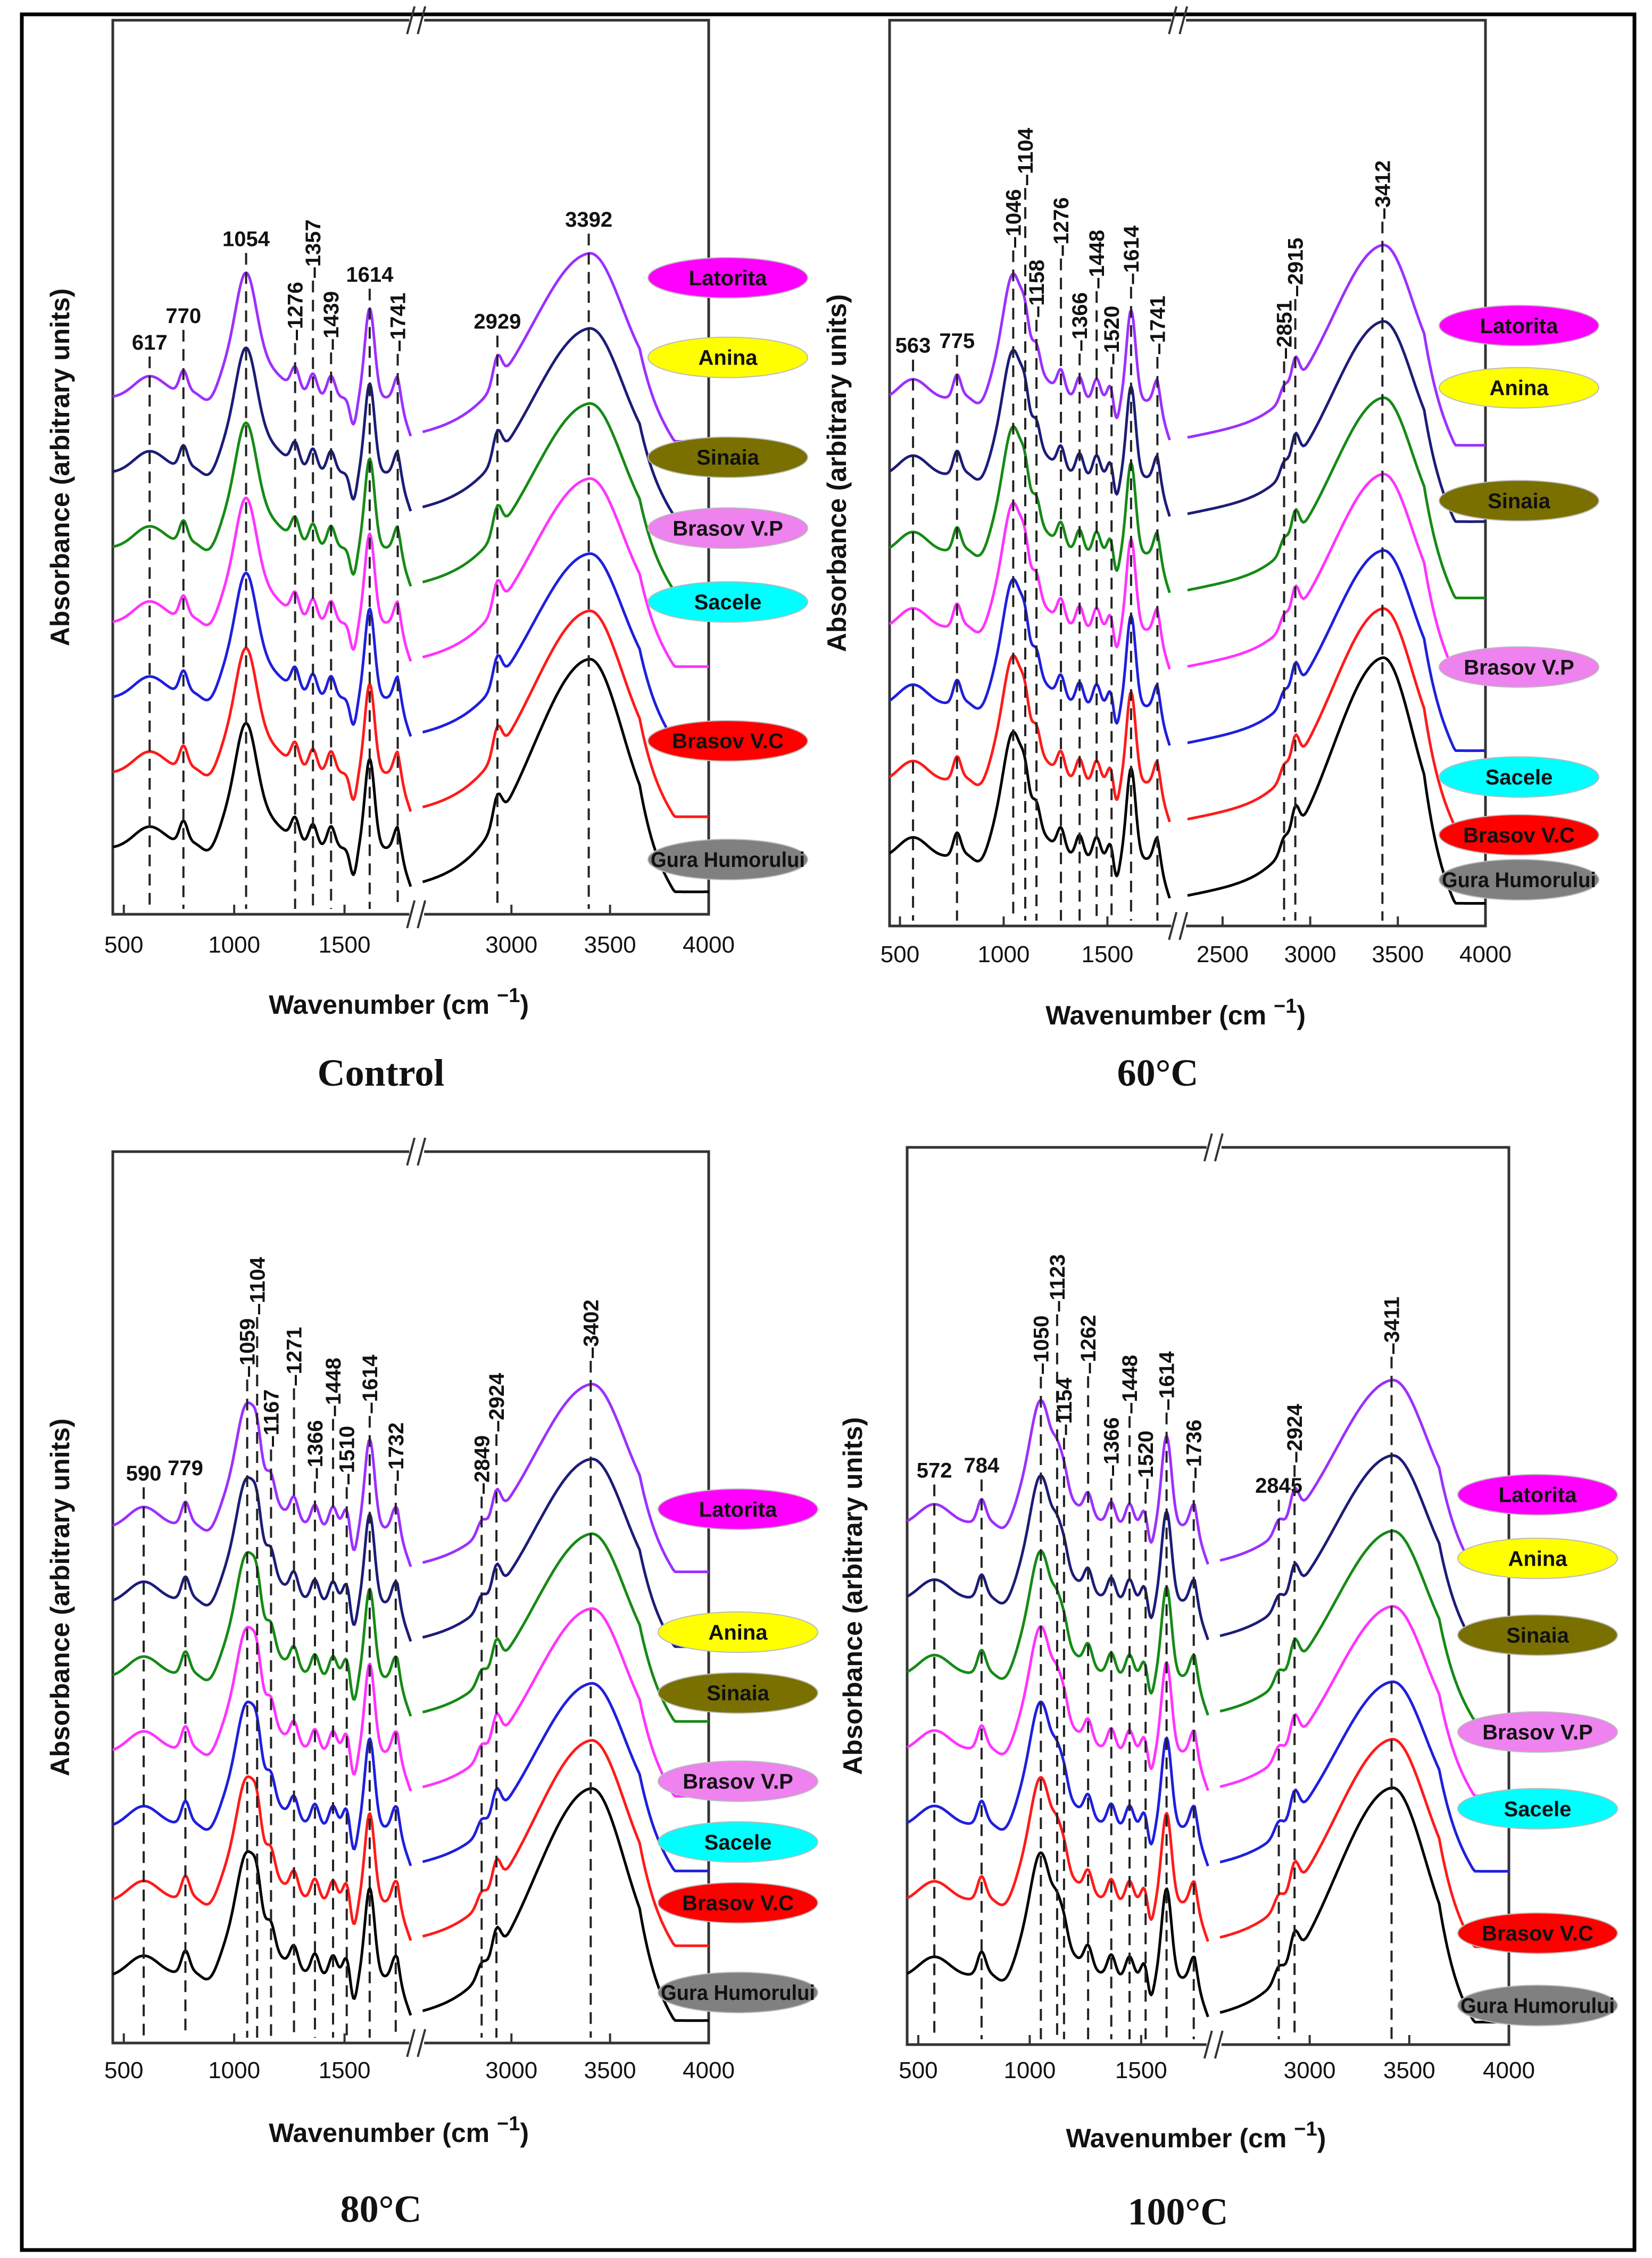 The height and width of the screenshot is (2258, 1652). Describe the element at coordinates (1037, 289) in the screenshot. I see `peak-label: –1158` at that location.